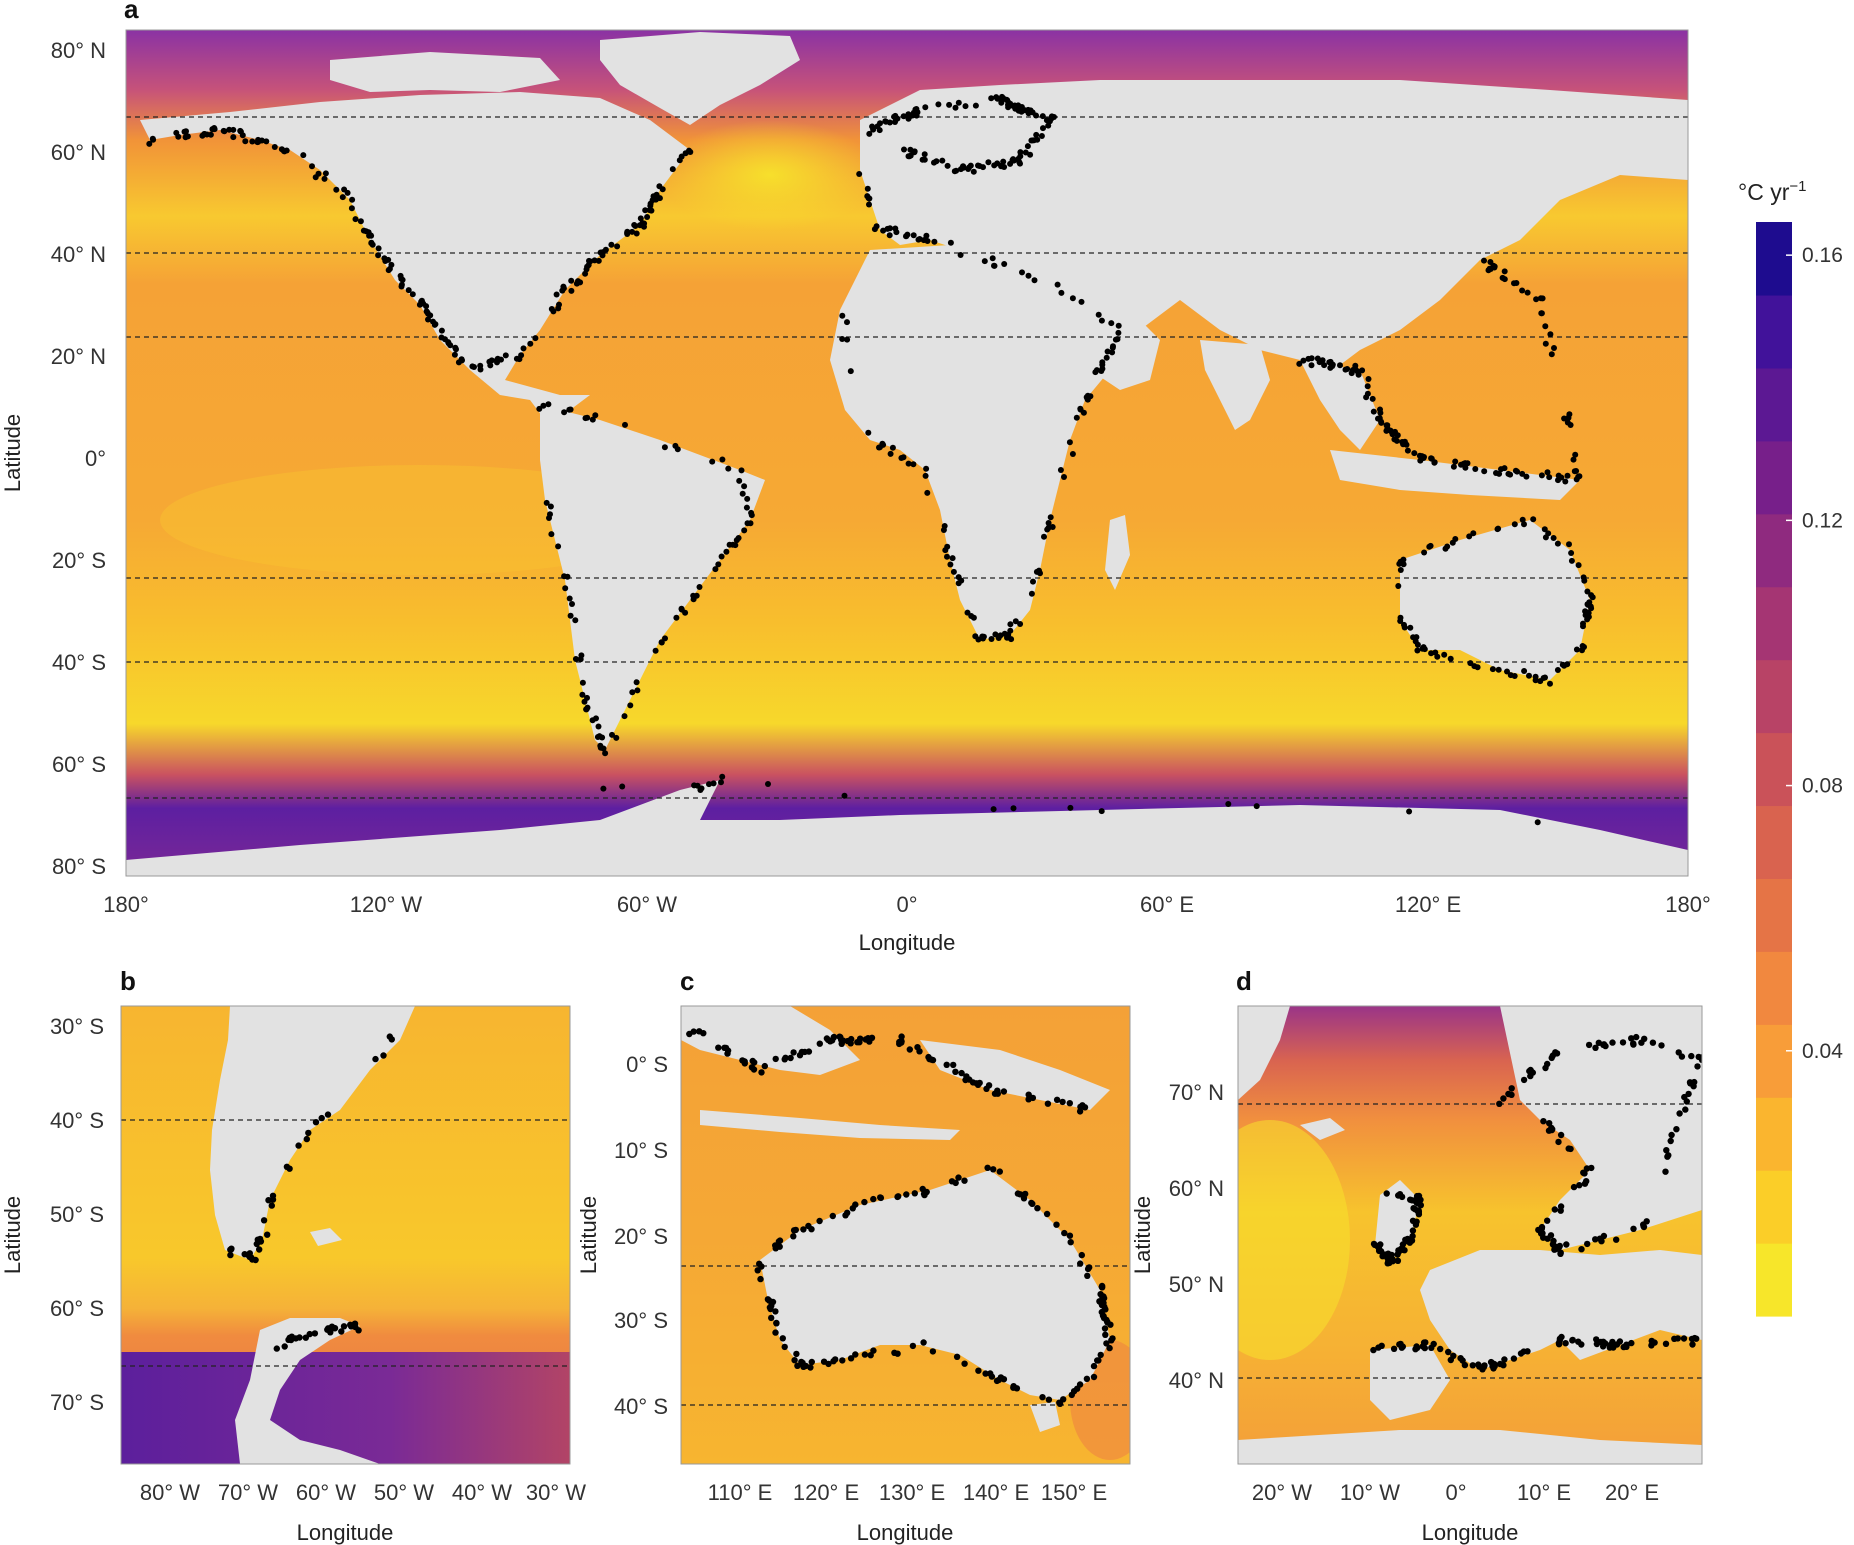 This screenshot has height=1545, width=1854. Describe the element at coordinates (1814, 653) in the screenshot. I see `colorbar-ticks: 0.16 0.12 0.08 0.04` at that location.